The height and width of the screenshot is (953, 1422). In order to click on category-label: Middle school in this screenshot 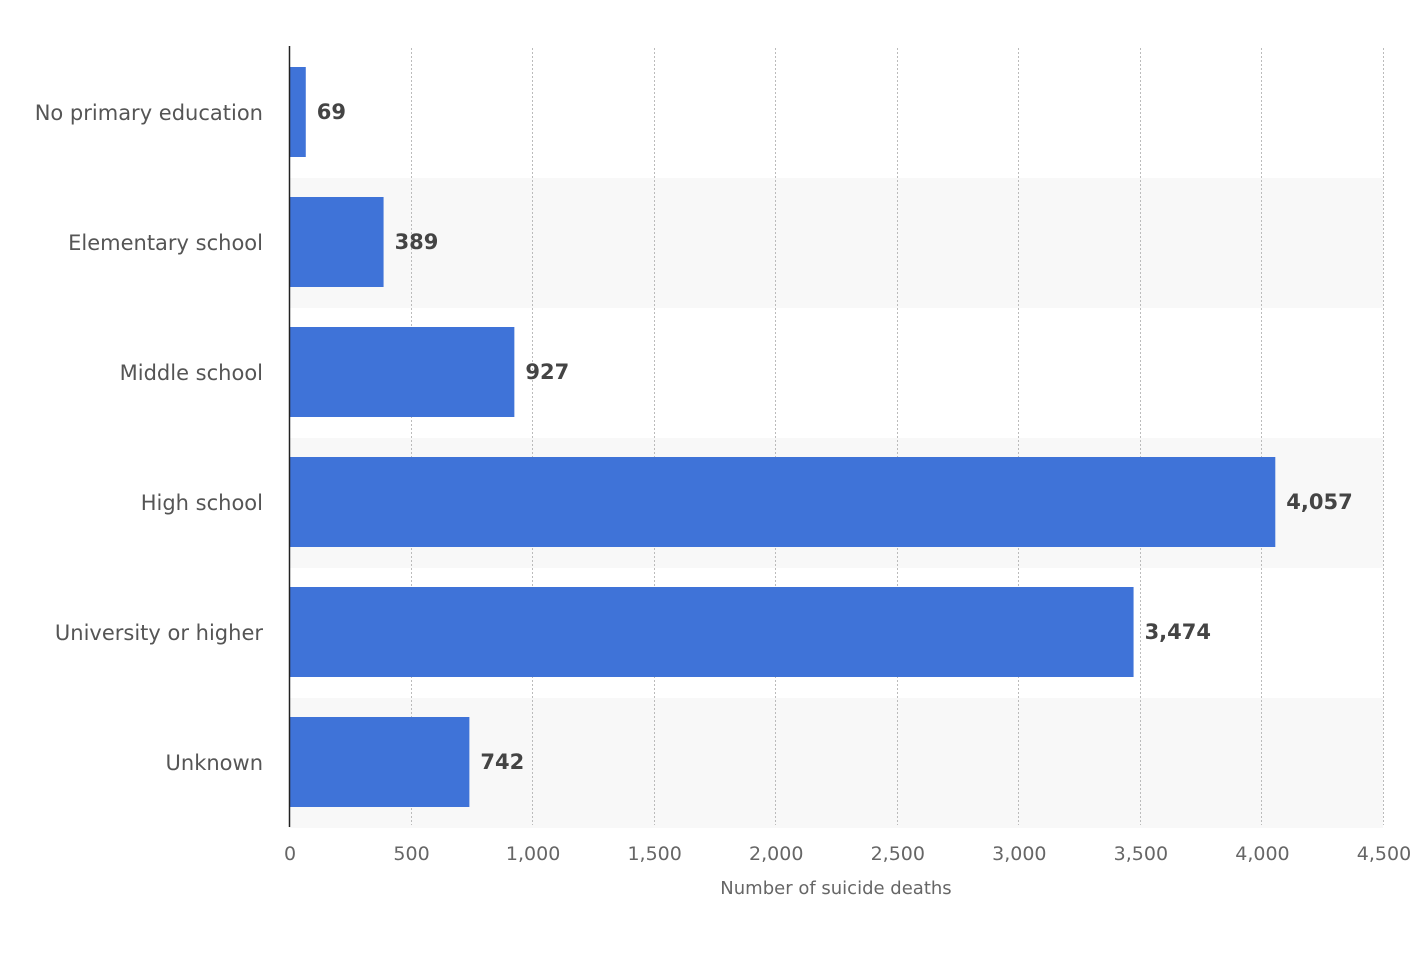, I will do `click(191, 373)`.